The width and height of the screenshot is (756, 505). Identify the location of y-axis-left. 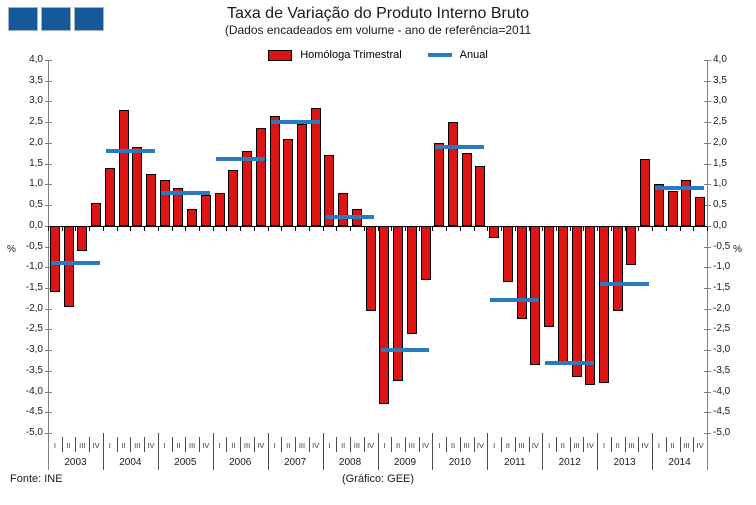
(48, 265).